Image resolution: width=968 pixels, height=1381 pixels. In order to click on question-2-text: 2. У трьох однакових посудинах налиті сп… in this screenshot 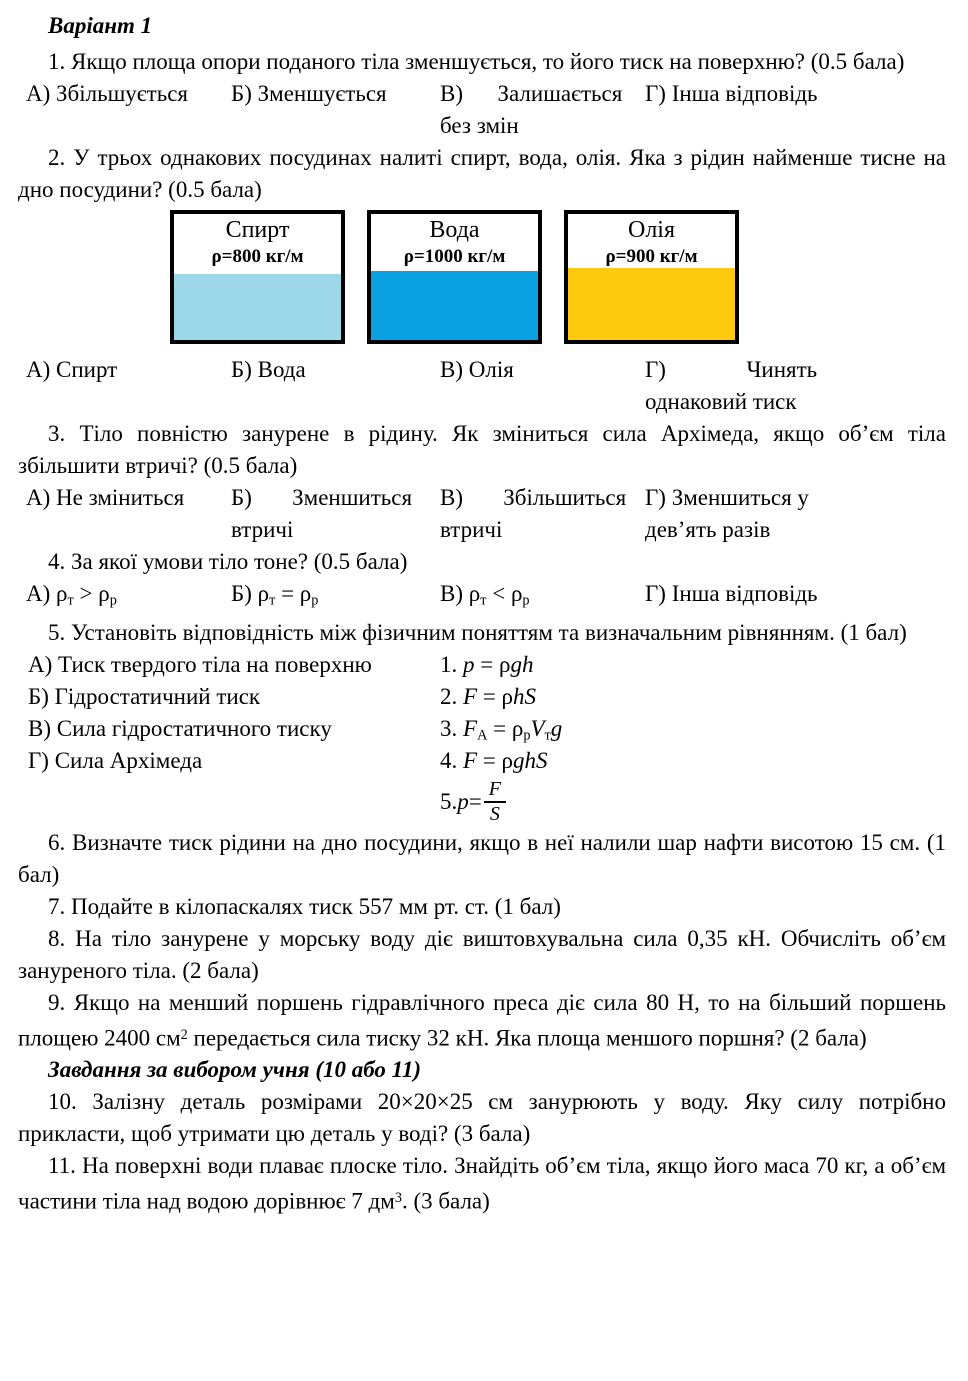, I will do `click(482, 173)`.